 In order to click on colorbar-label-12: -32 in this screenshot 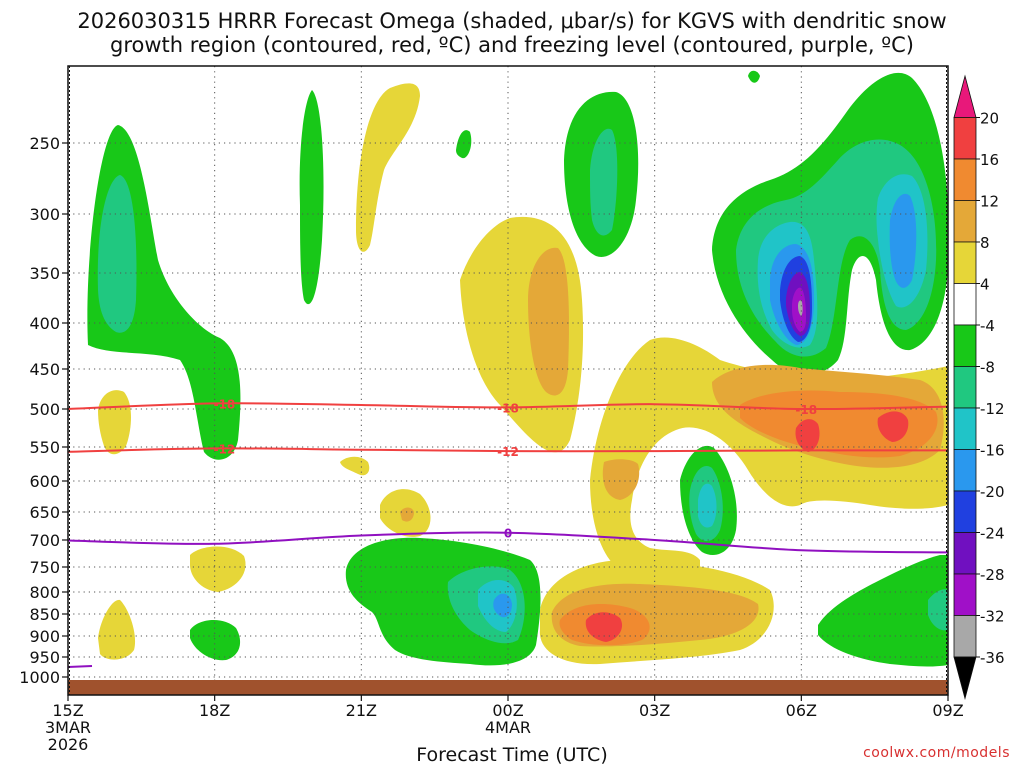, I will do `click(992, 617)`.